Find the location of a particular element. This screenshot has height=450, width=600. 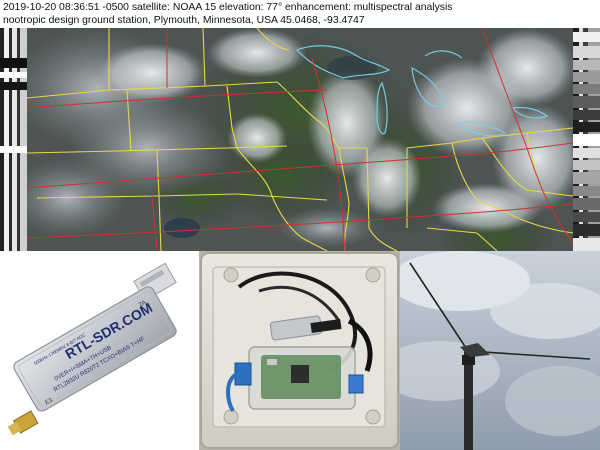

enclosure-illustration is located at coordinates (299, 350).